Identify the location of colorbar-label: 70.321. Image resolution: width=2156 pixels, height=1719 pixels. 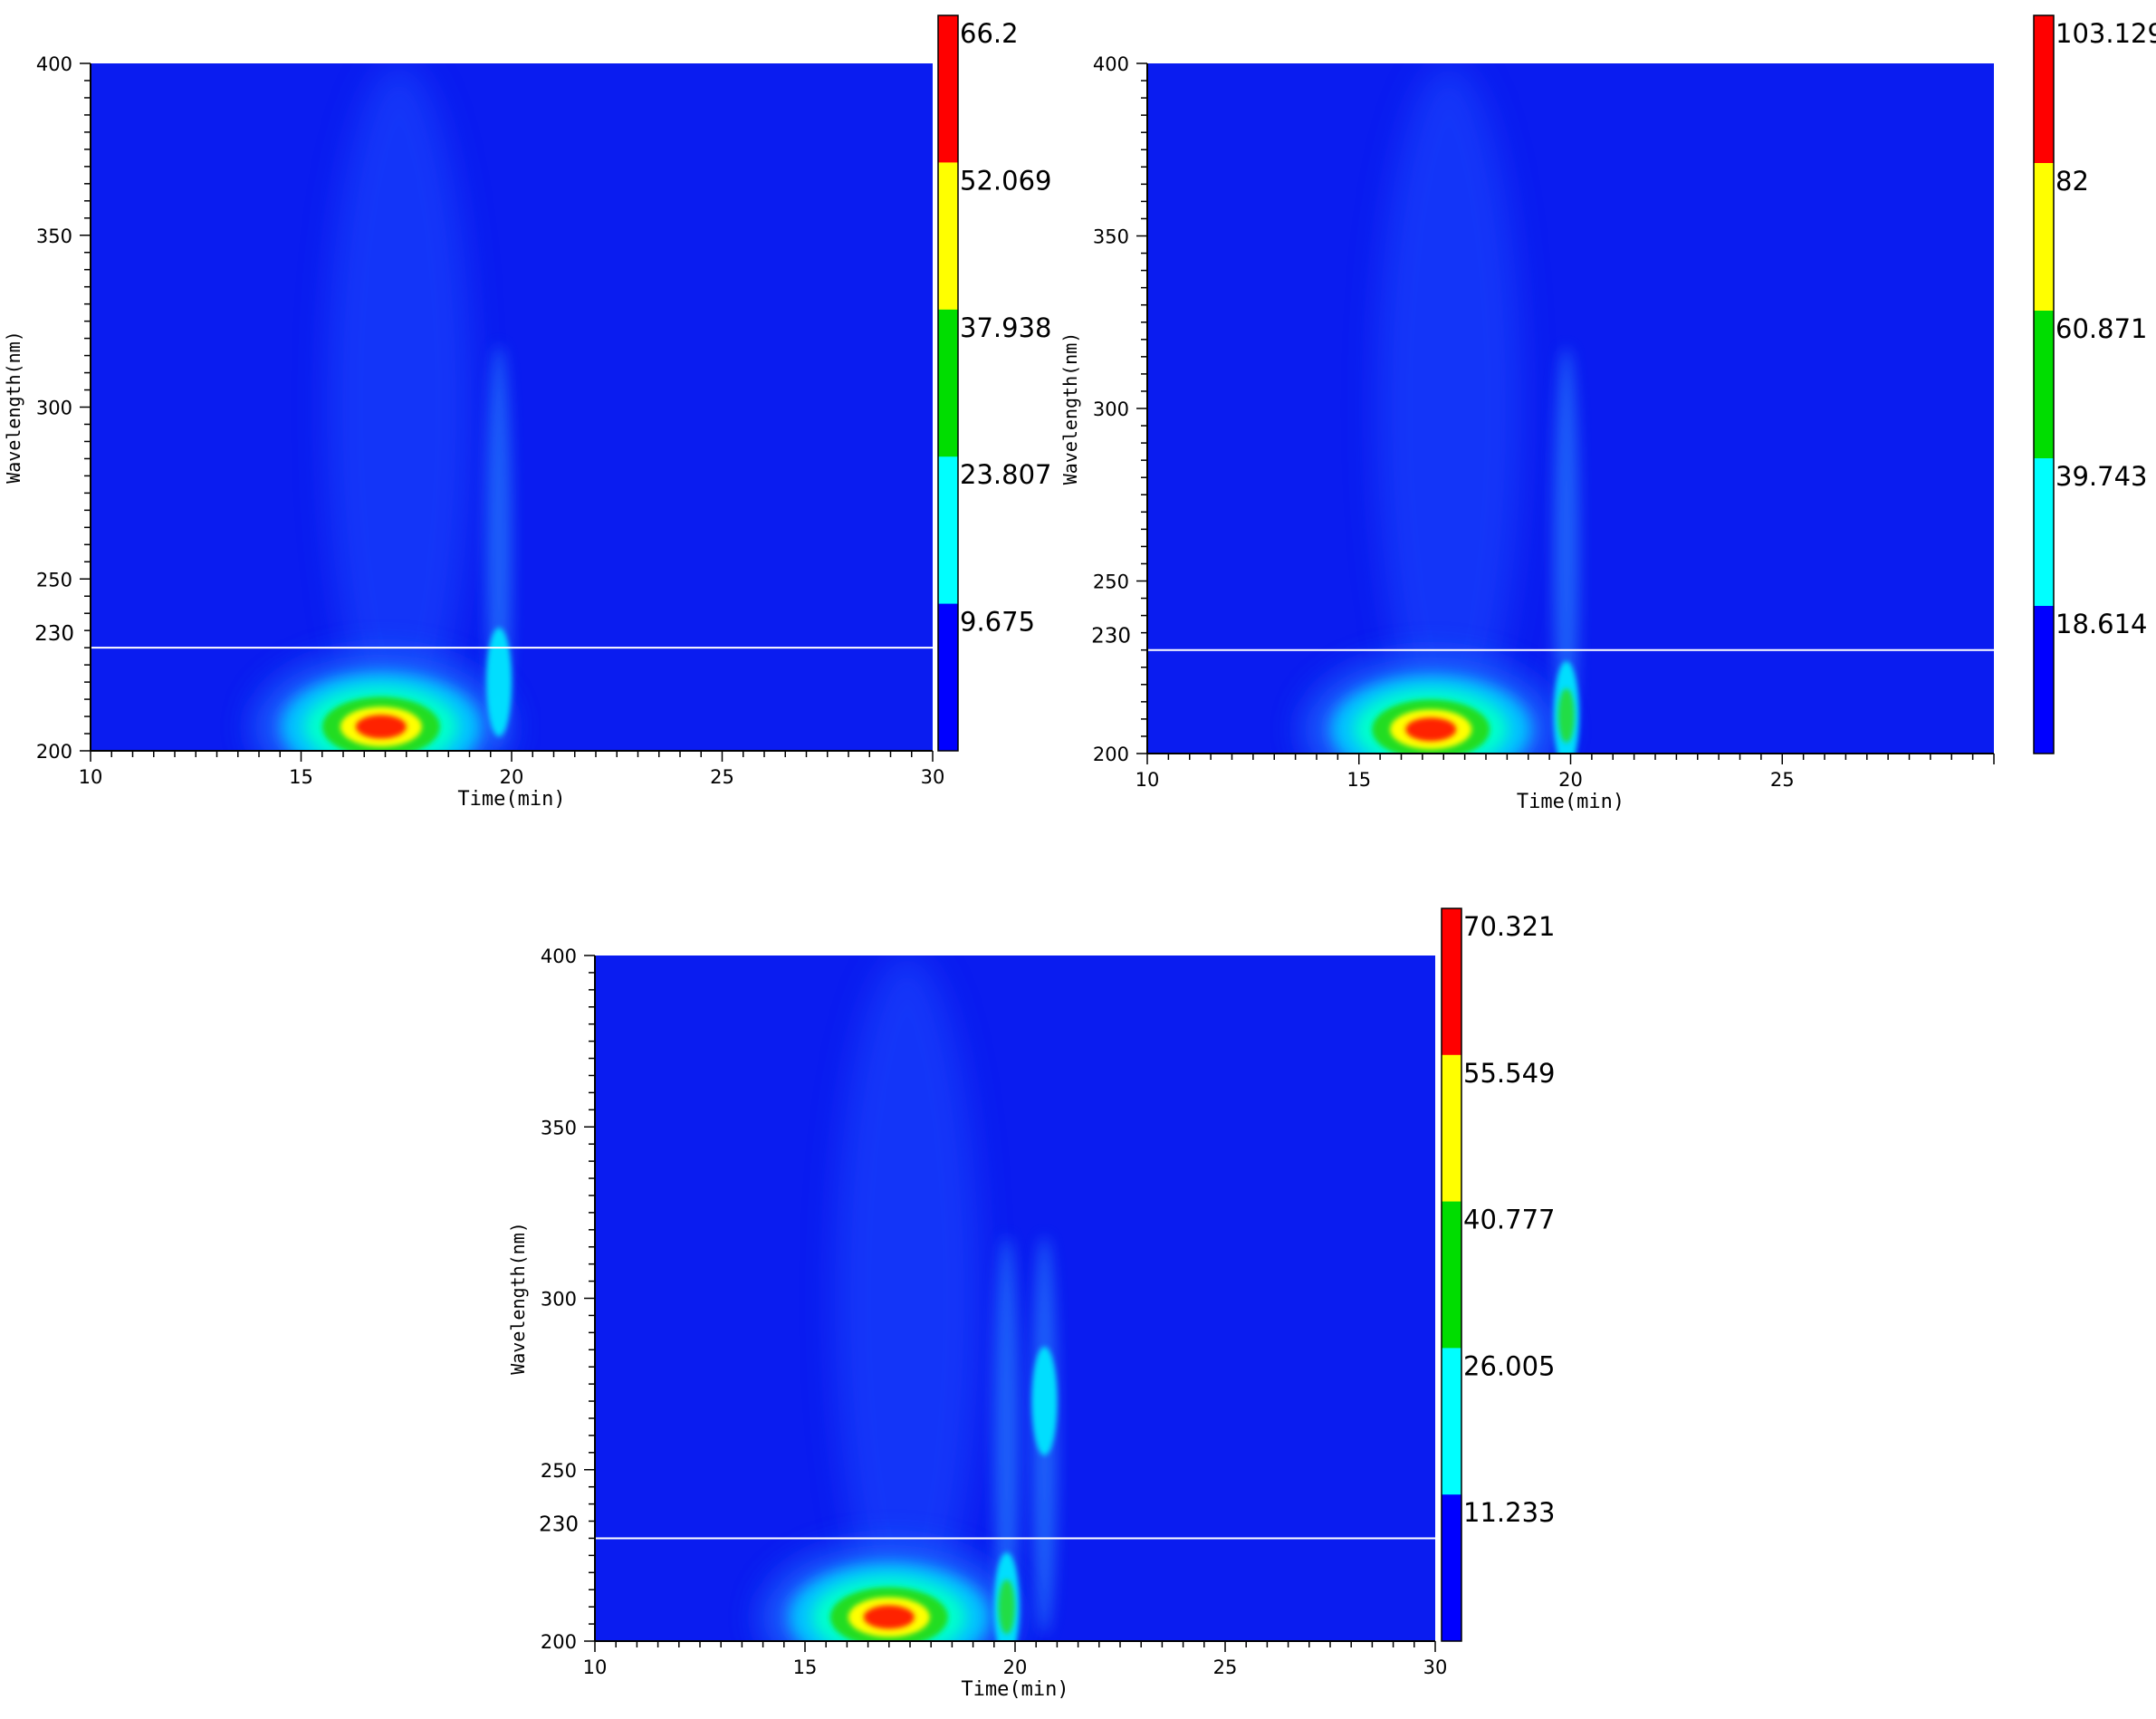
(1509, 926).